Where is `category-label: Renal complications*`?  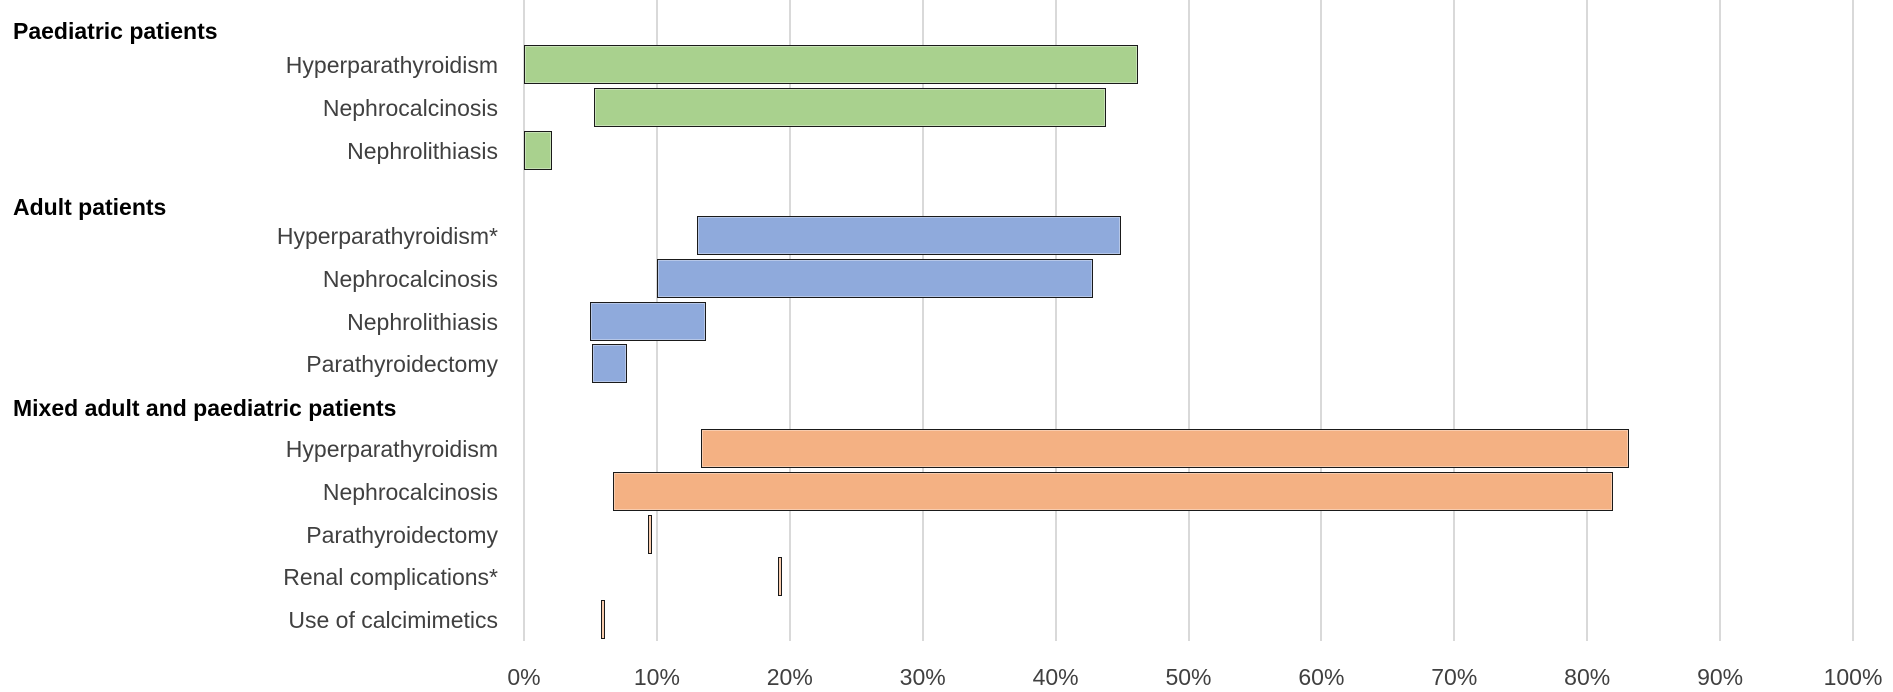 category-label: Renal complications* is located at coordinates (390, 577).